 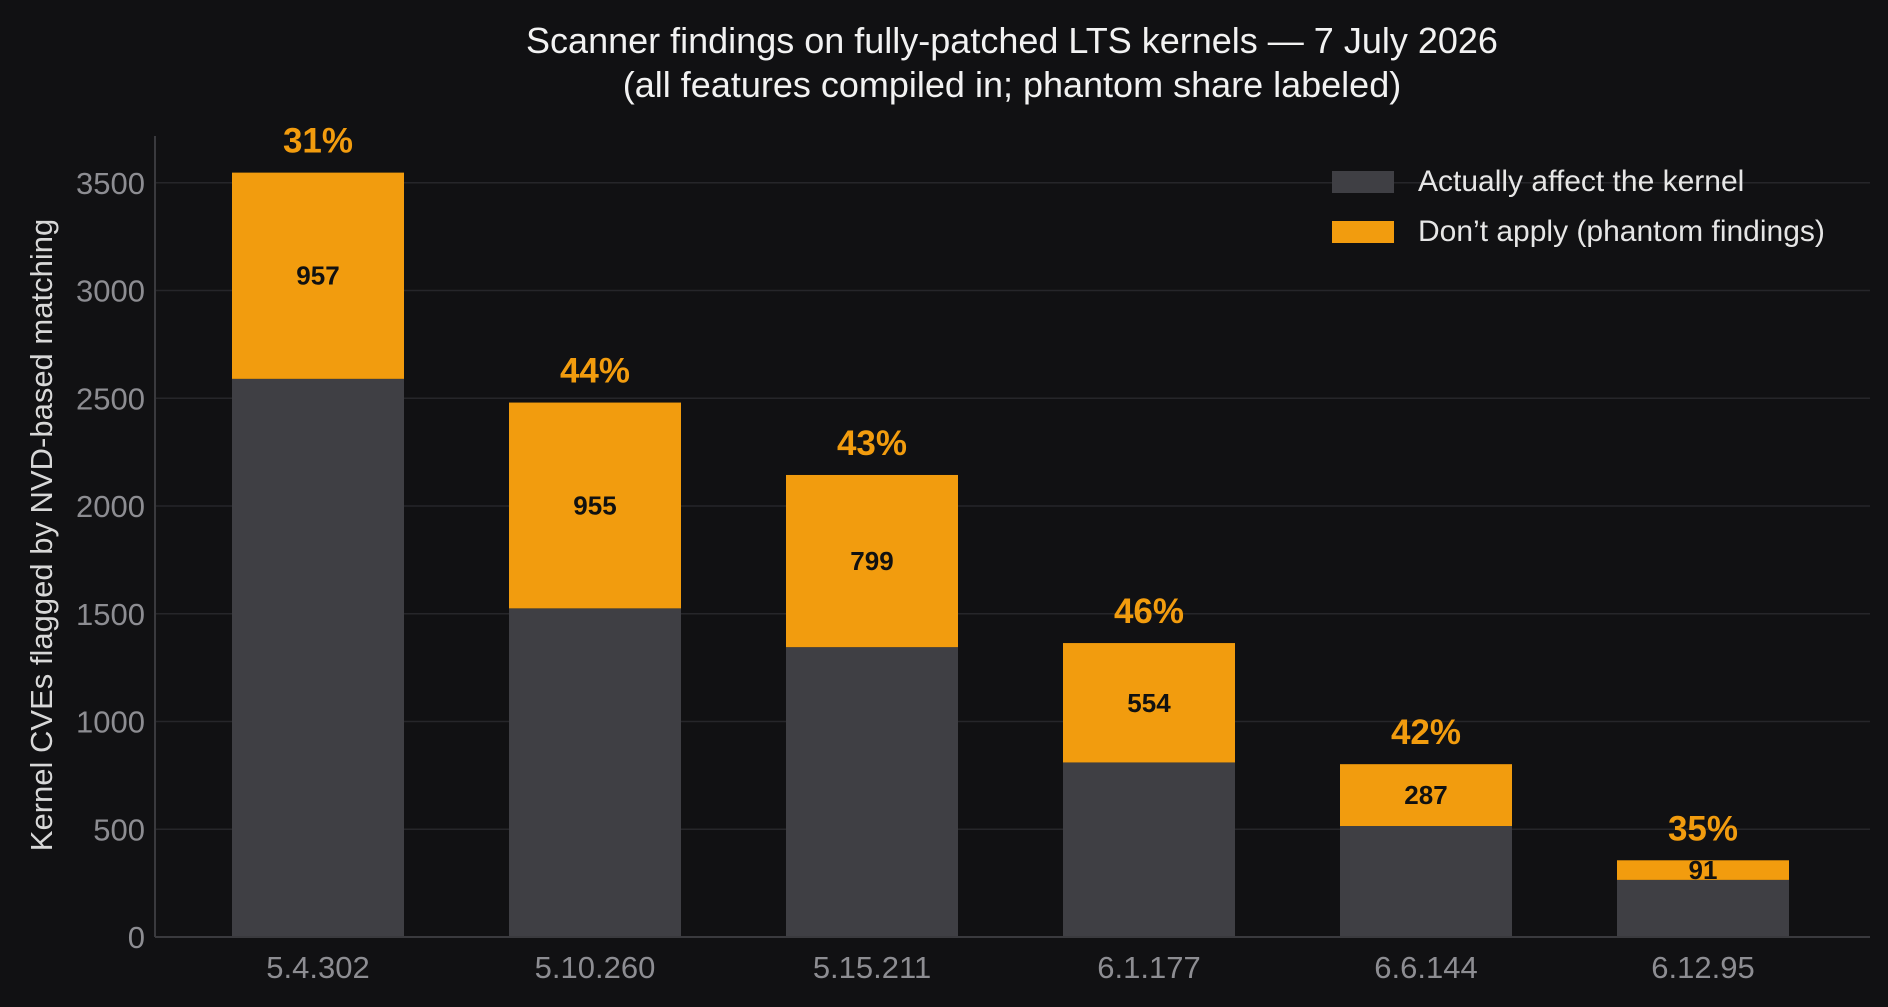 What do you see at coordinates (1149, 611) in the screenshot?
I see `phantom-percent-label: 46%` at bounding box center [1149, 611].